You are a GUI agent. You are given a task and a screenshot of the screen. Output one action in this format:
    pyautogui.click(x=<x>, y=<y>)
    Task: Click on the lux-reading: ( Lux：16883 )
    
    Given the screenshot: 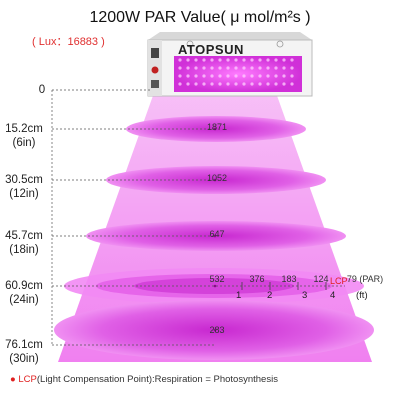 What is the action you would take?
    pyautogui.click(x=68, y=42)
    